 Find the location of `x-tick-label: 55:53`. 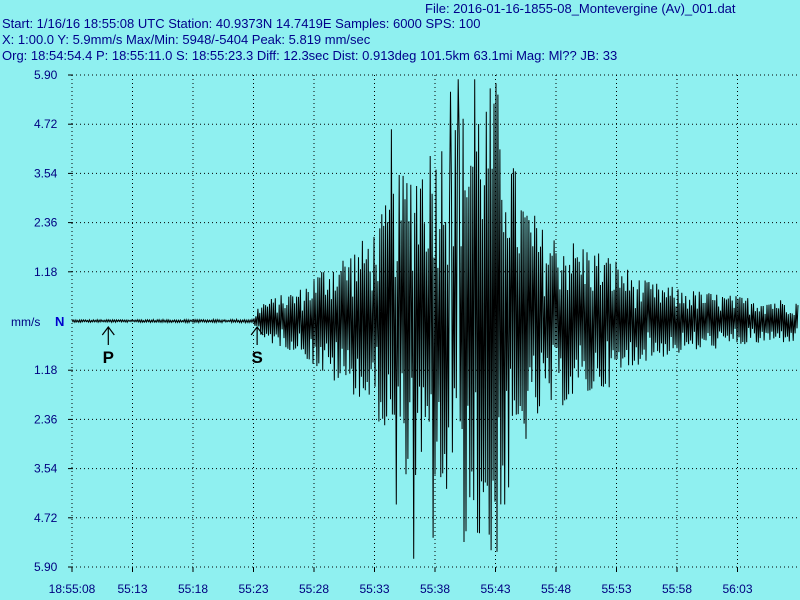

x-tick-label: 55:53 is located at coordinates (616, 589).